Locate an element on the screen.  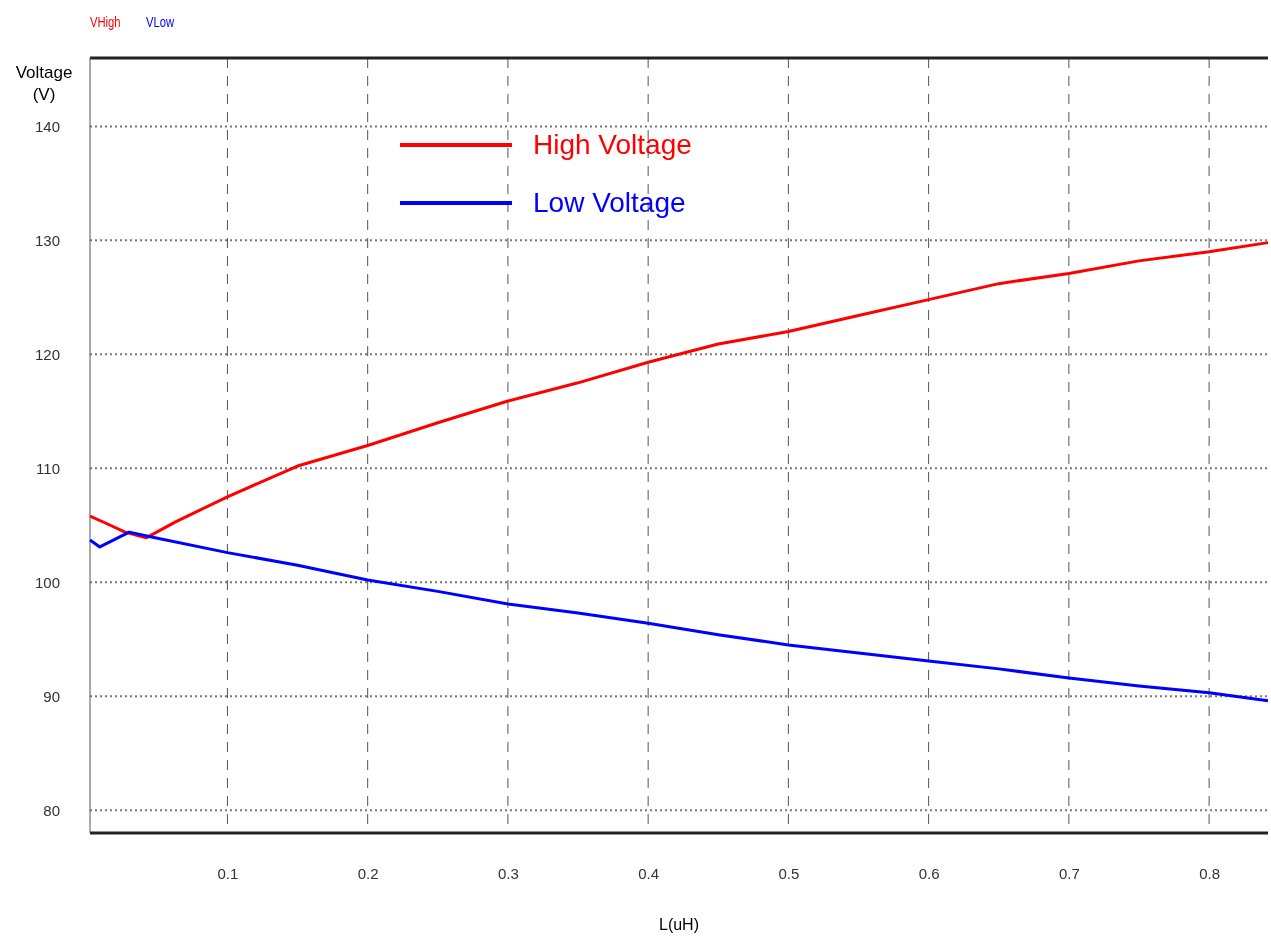
y-tick-label: 110 is located at coordinates (48, 468).